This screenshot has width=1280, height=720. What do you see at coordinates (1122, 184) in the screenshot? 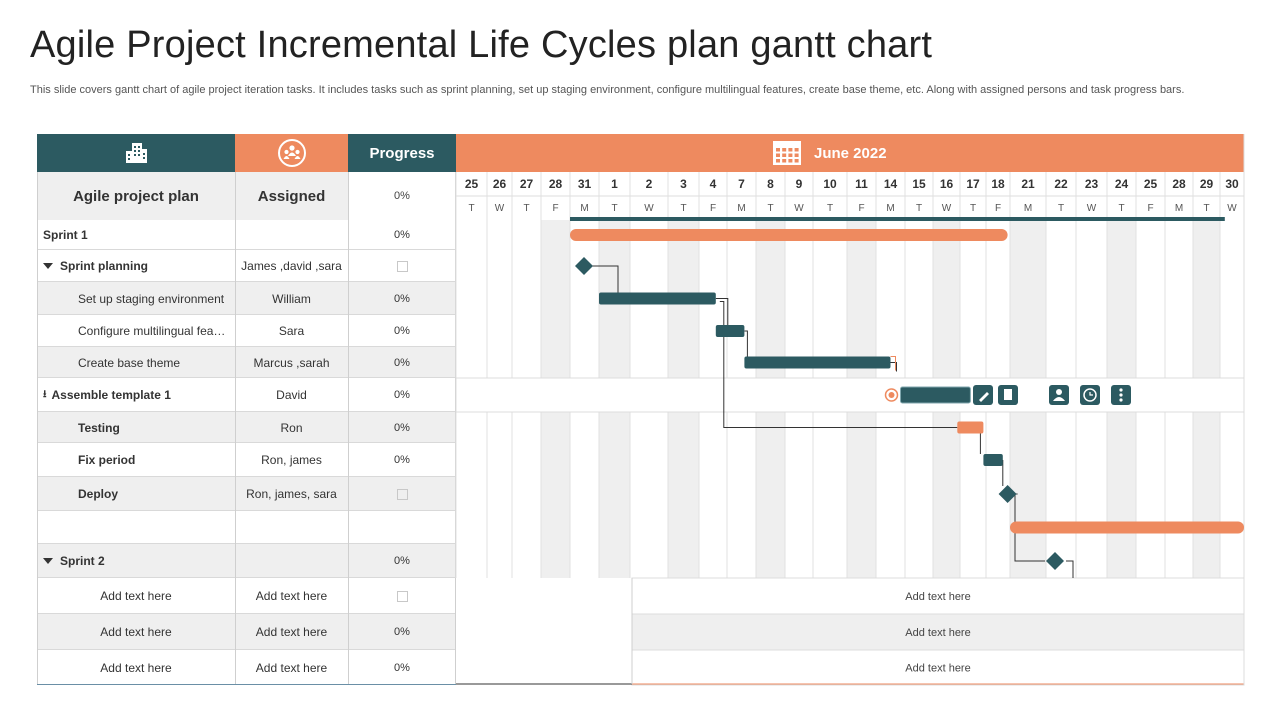
I see `day-number-label: 24` at bounding box center [1122, 184].